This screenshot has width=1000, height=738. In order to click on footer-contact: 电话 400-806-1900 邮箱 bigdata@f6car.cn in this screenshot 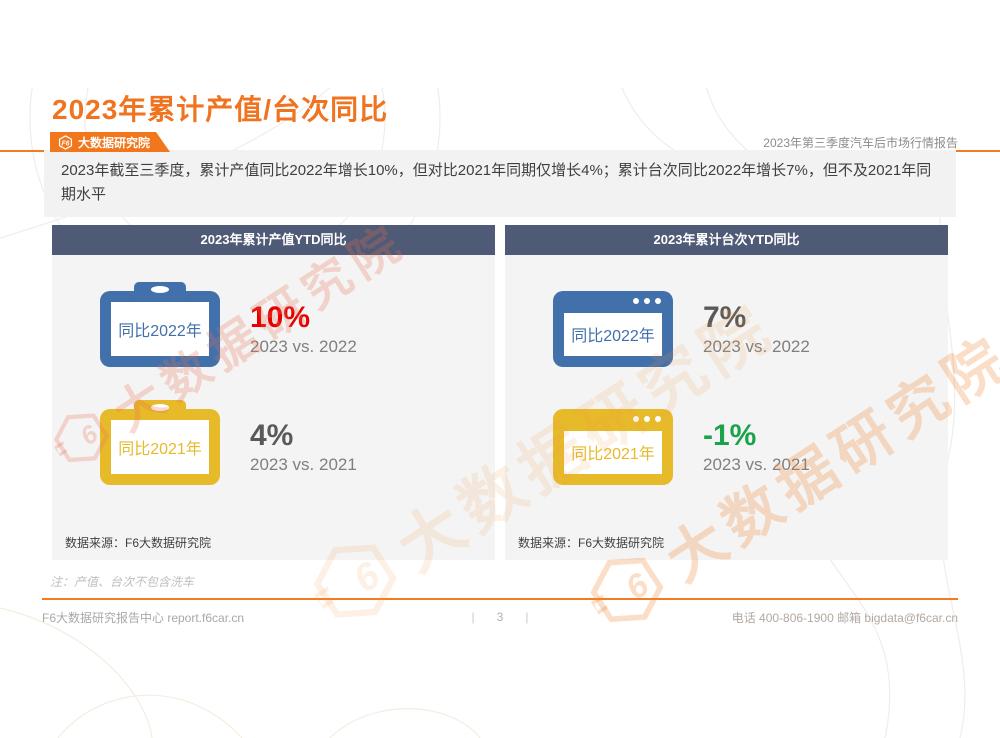, I will do `click(844, 617)`.